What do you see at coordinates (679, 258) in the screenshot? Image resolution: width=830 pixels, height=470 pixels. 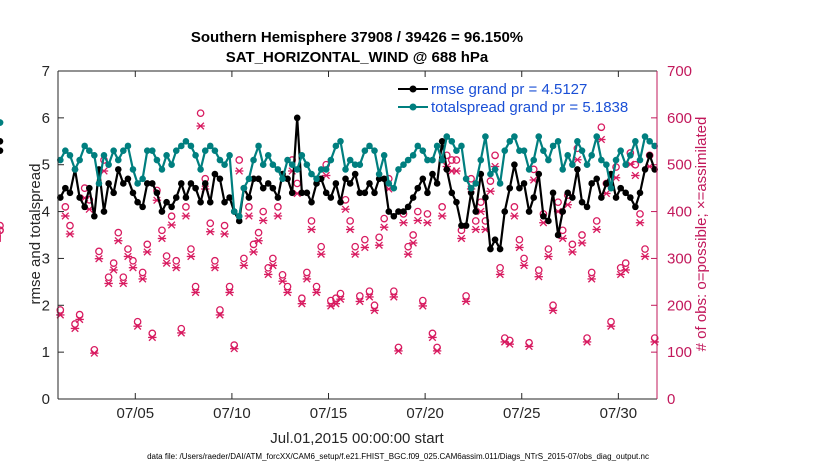 I see `y-right-tick-label: 300` at bounding box center [679, 258].